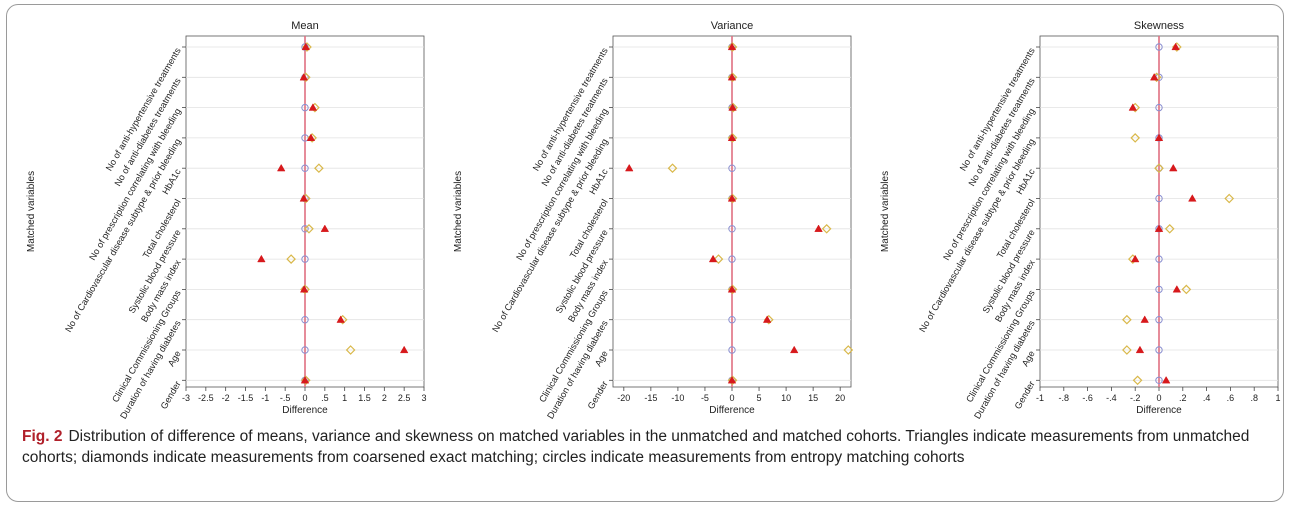 This screenshot has width=1292, height=508. What do you see at coordinates (1111, 398) in the screenshot?
I see `x-tick-label: -.4` at bounding box center [1111, 398].